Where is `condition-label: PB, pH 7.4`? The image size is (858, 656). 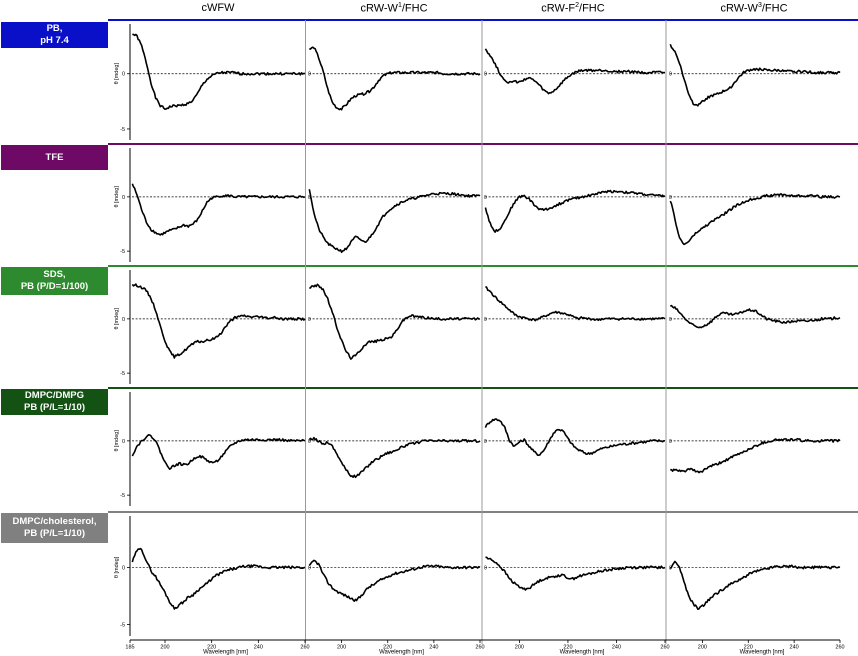
condition-label: PB, pH 7.4 is located at coordinates (54, 35).